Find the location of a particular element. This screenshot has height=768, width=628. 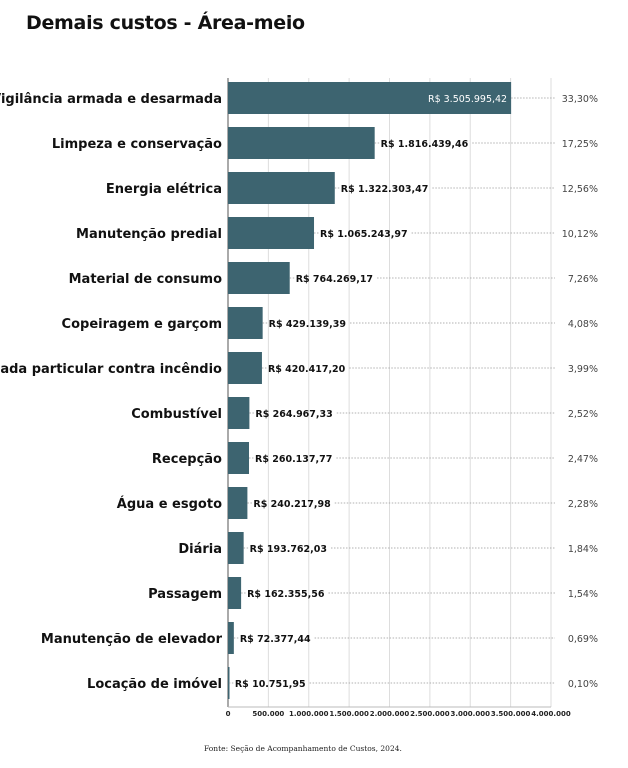

value-label: R$ 1.065.243,97 is located at coordinates (364, 234).